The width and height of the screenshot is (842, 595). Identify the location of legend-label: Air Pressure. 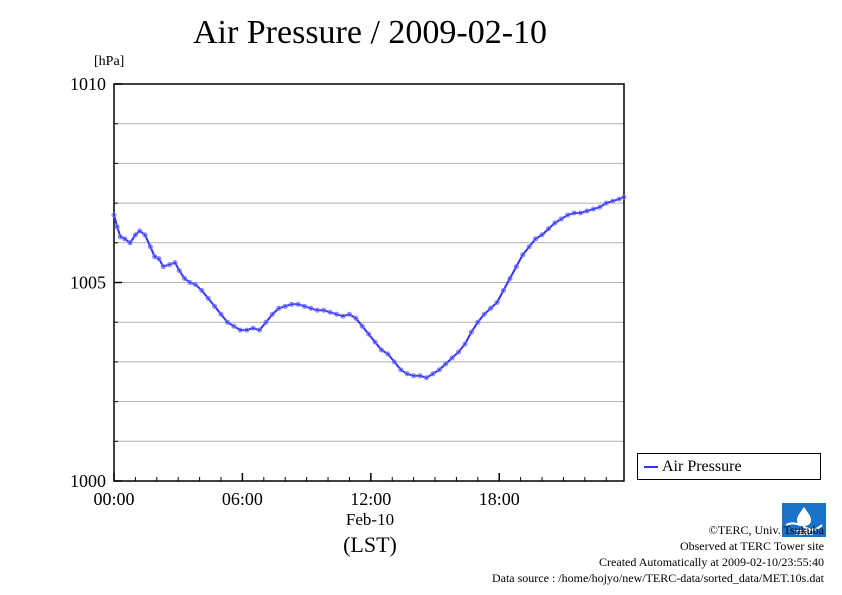
(702, 466).